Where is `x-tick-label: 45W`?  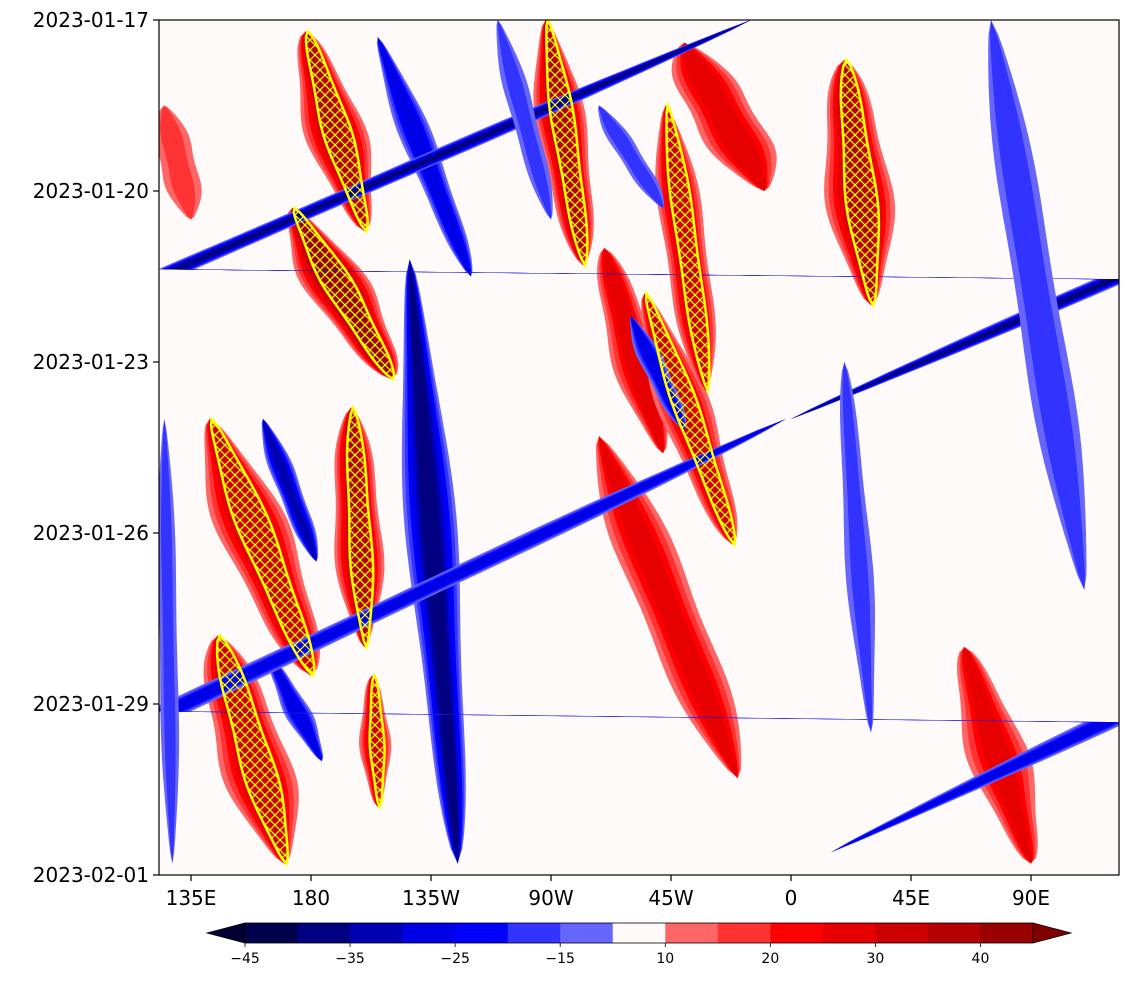
x-tick-label: 45W is located at coordinates (670, 898).